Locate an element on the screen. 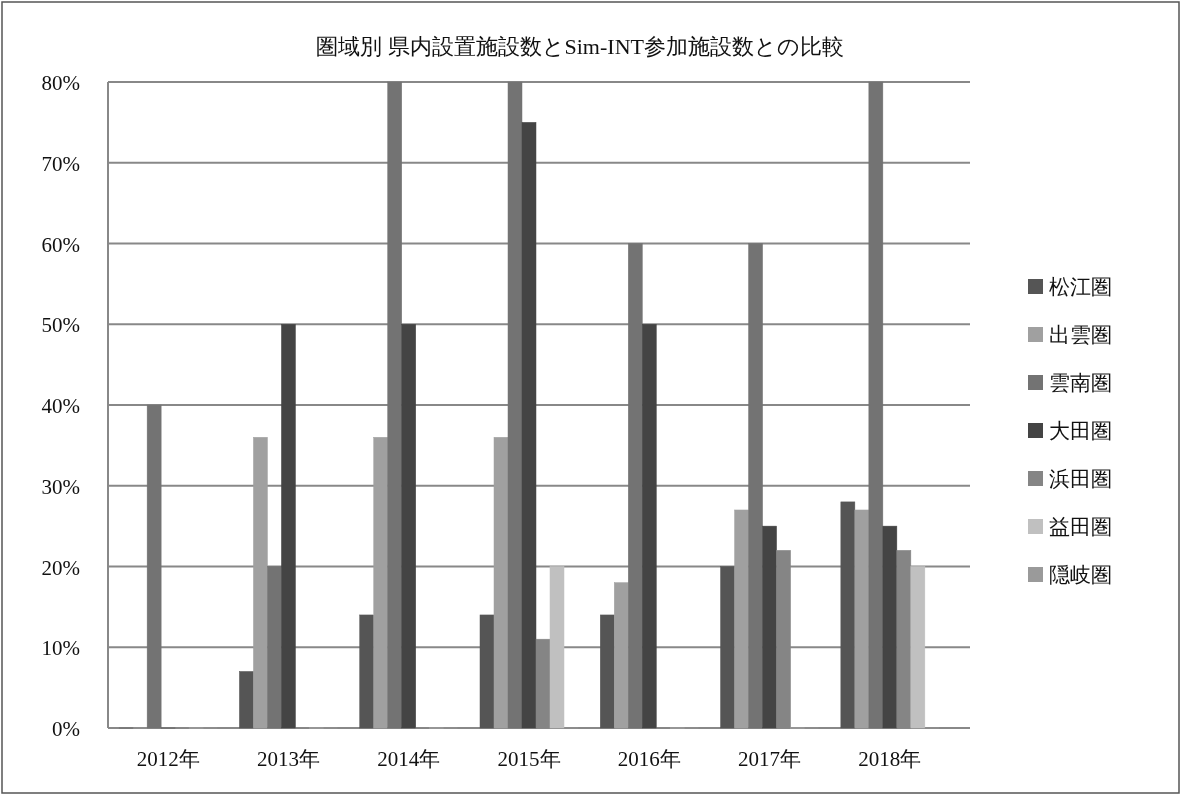 This screenshot has height=796, width=1182. y-tick-label: 40% is located at coordinates (60, 406).